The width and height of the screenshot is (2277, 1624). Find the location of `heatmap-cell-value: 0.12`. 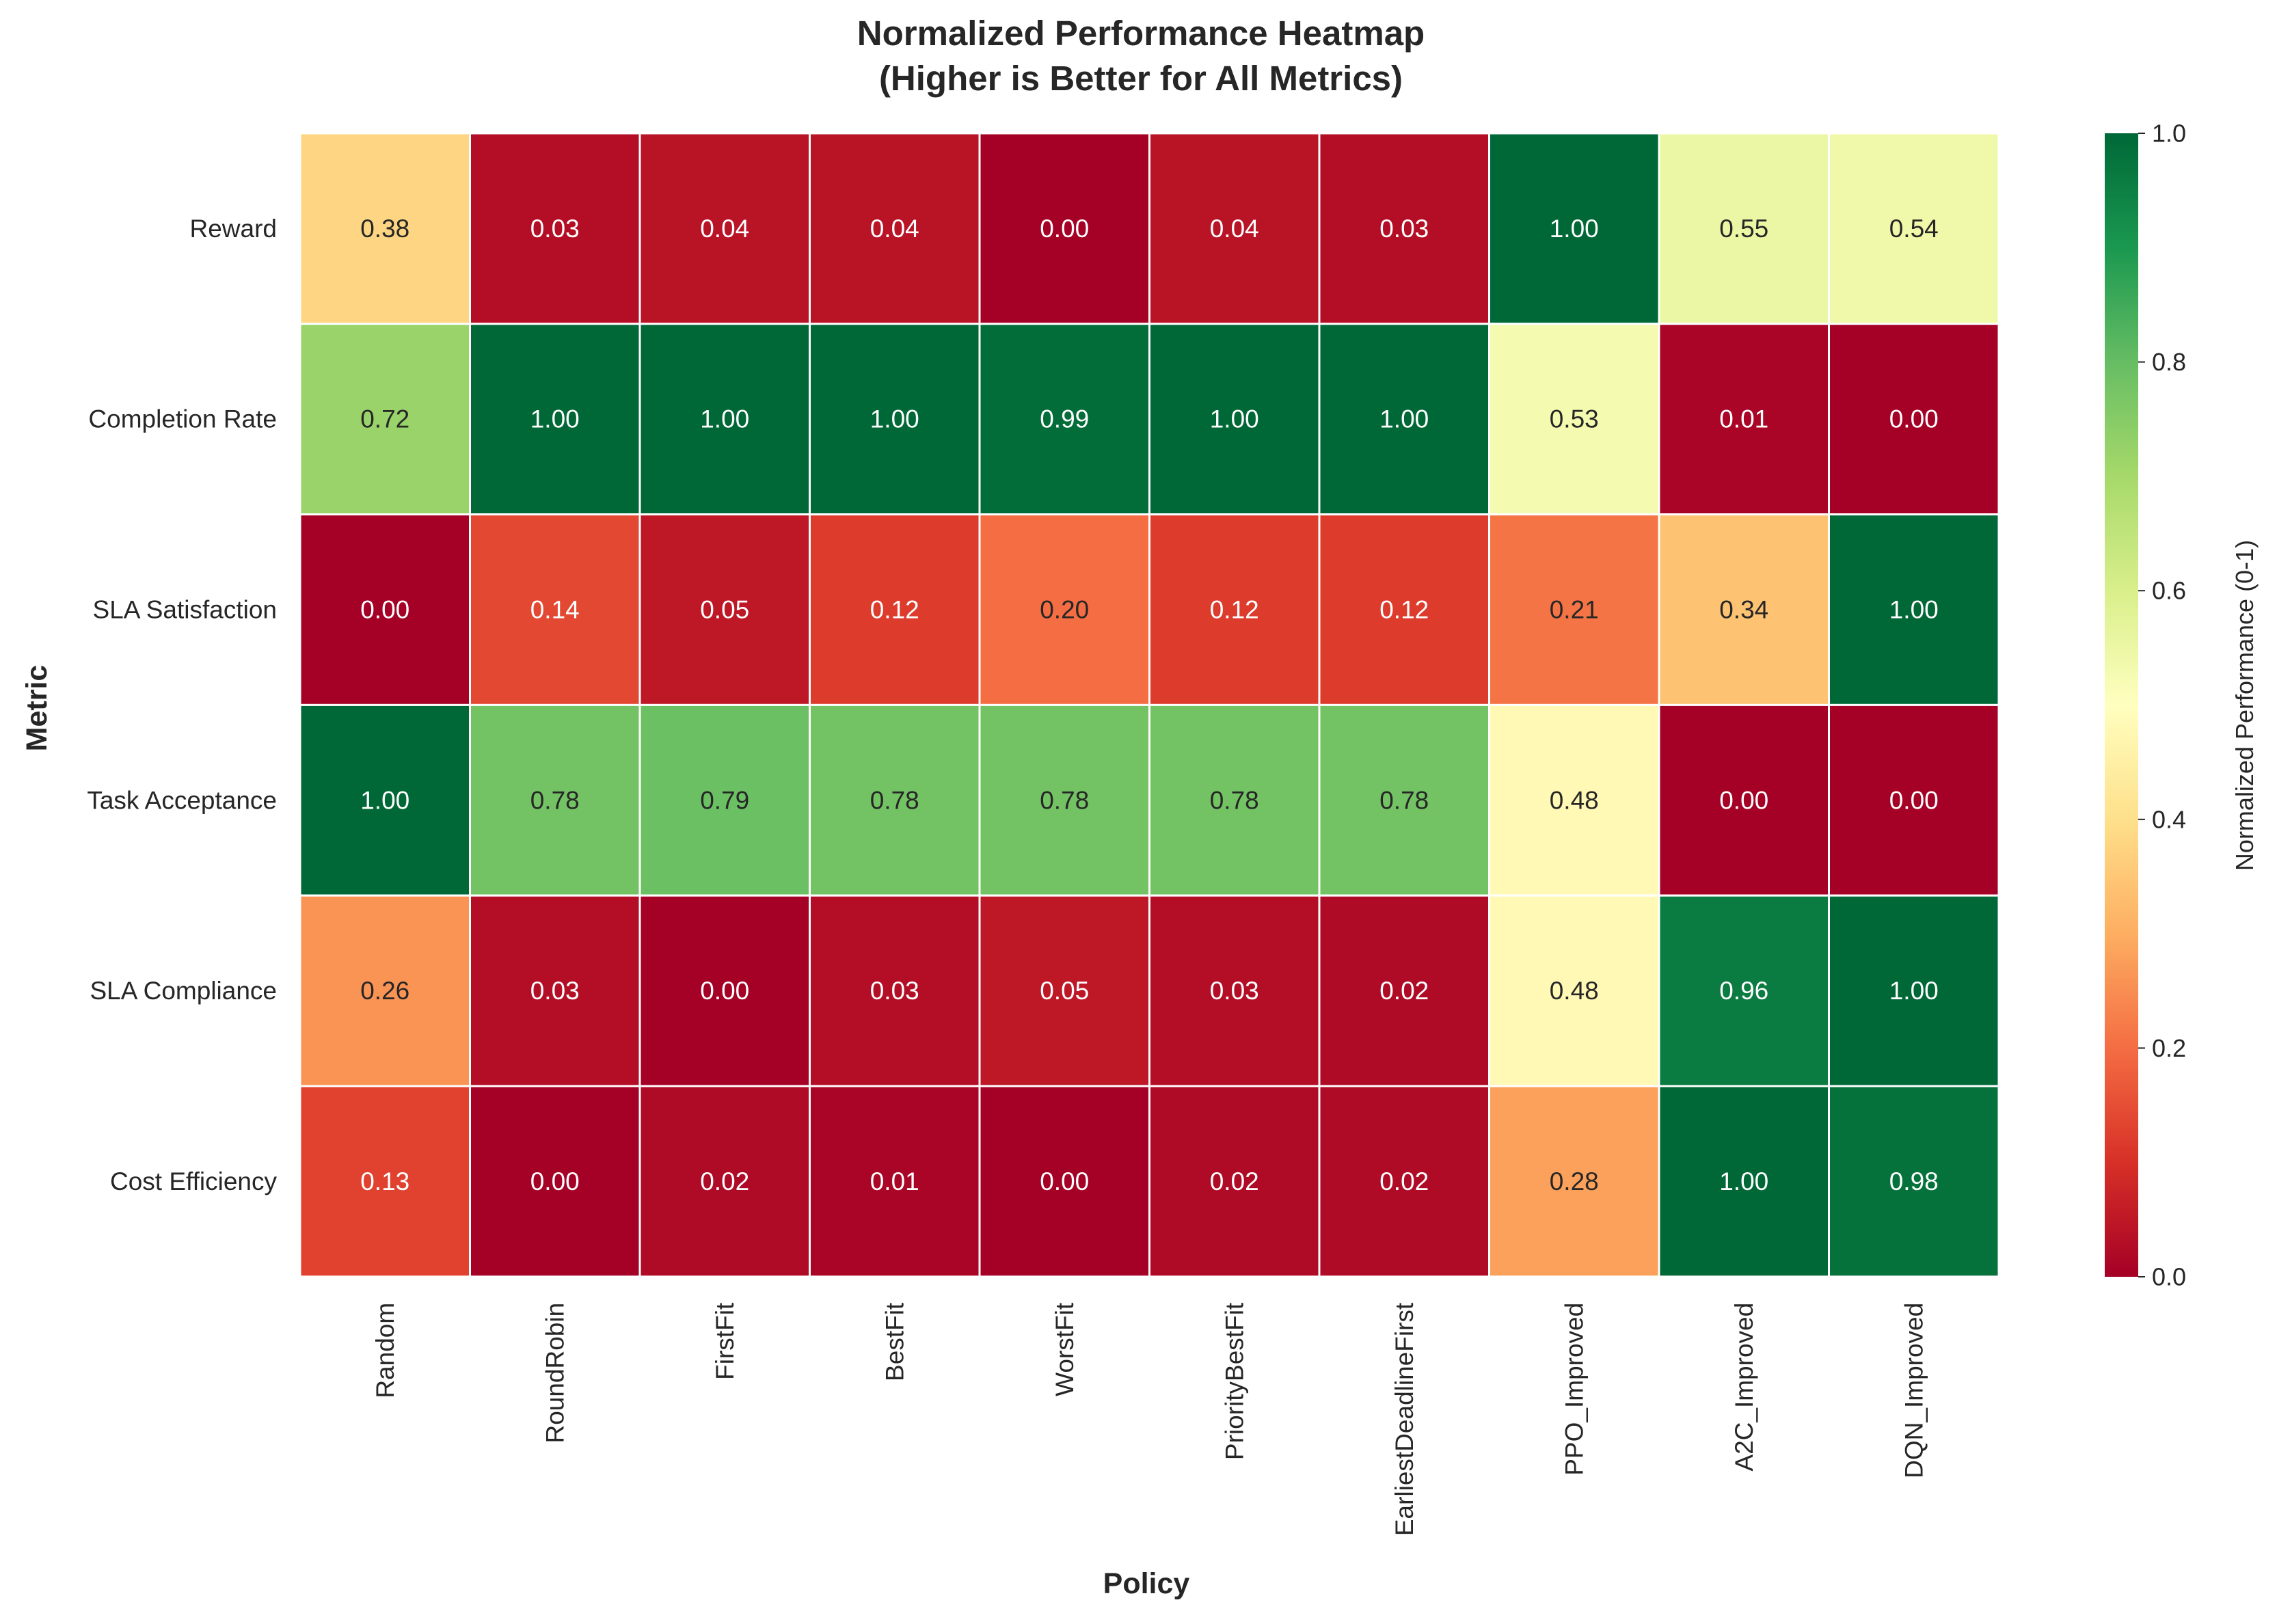

heatmap-cell-value: 0.12 is located at coordinates (1404, 610).